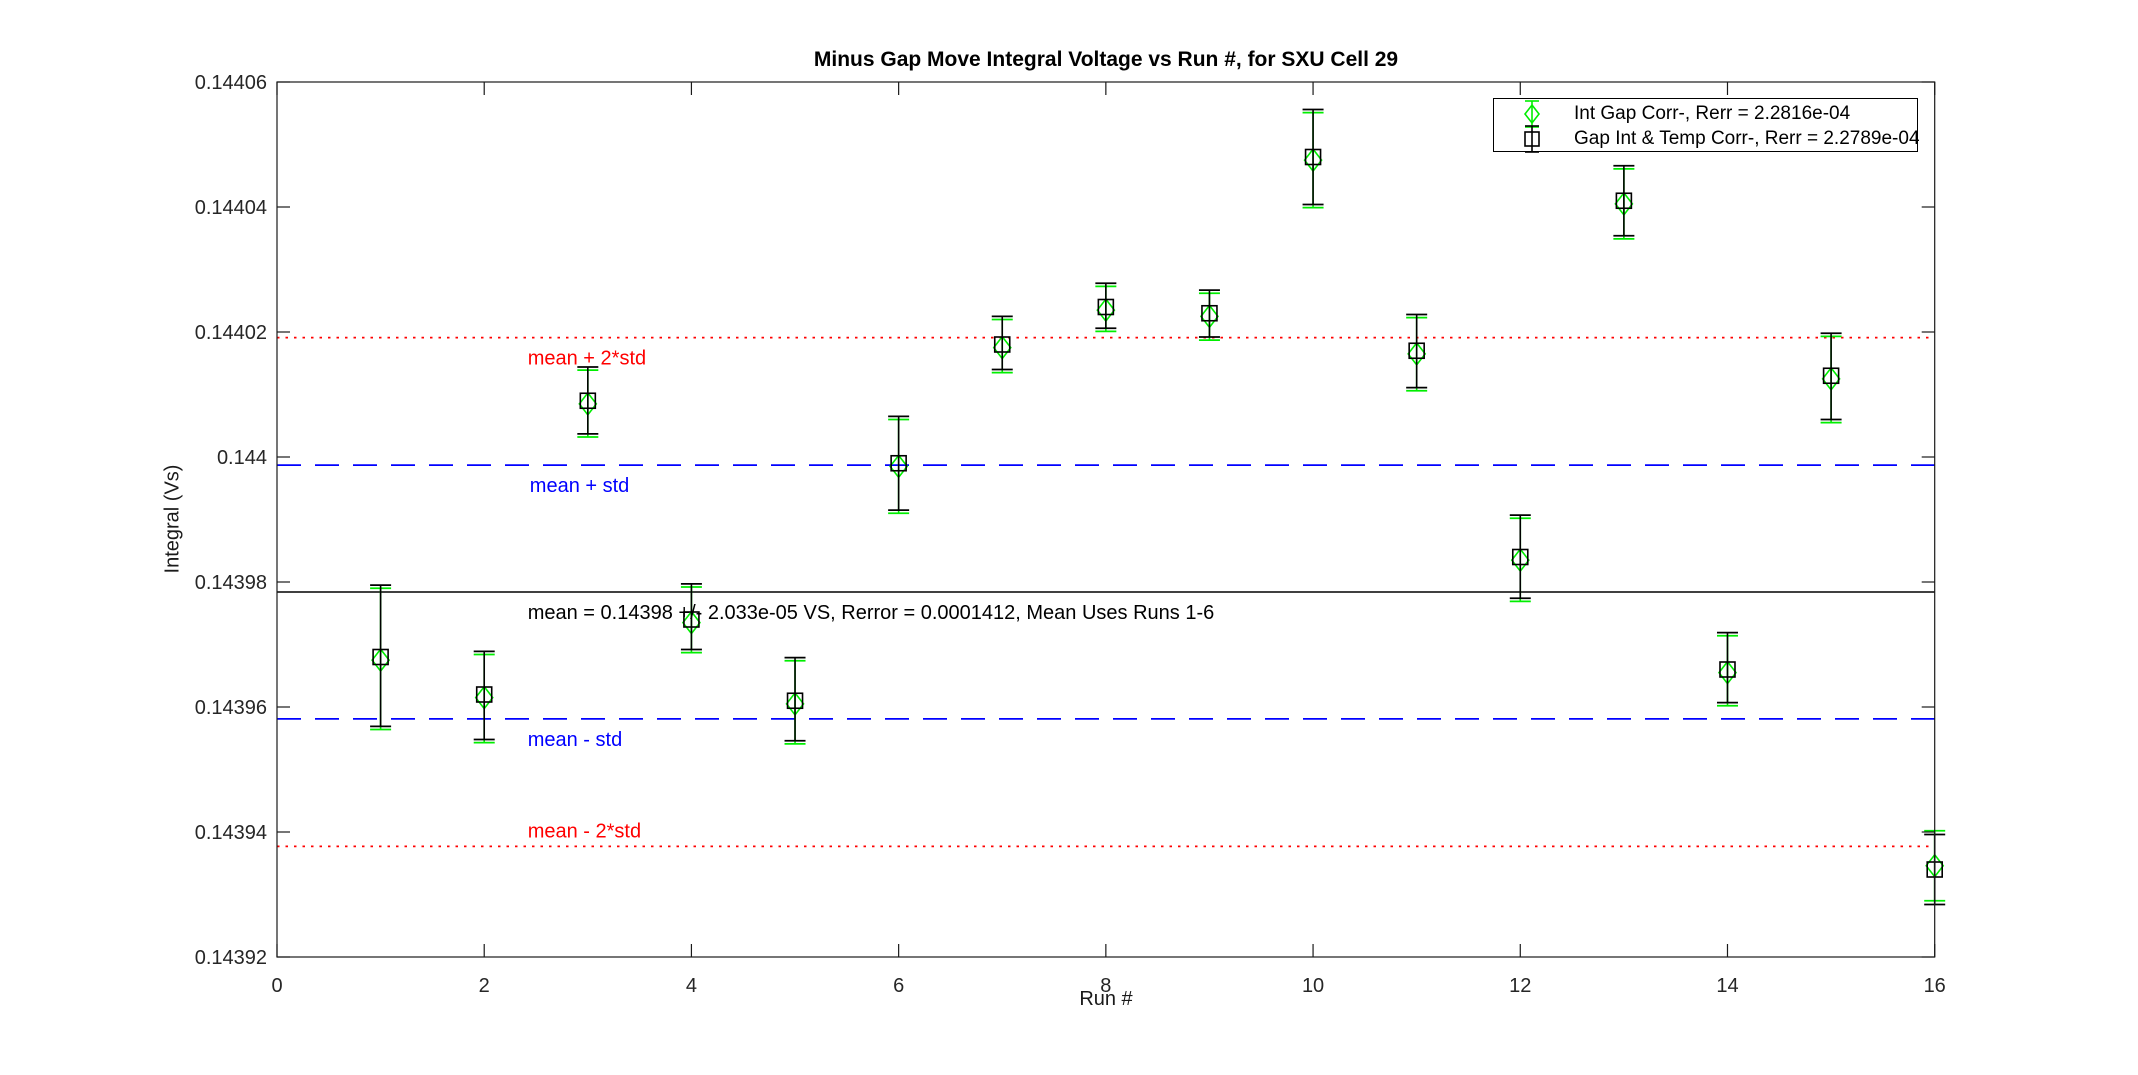 The width and height of the screenshot is (2138, 1075). Describe the element at coordinates (580, 486) in the screenshot. I see `ref-line-label: mean + std` at that location.